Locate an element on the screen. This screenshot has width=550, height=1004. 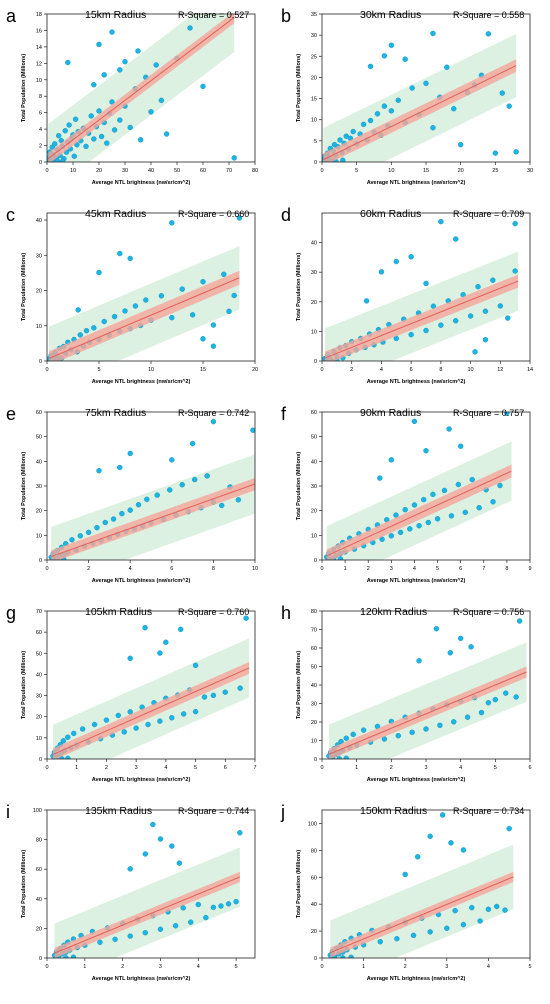
radius-label: 105km Radius is located at coordinates (118, 612).